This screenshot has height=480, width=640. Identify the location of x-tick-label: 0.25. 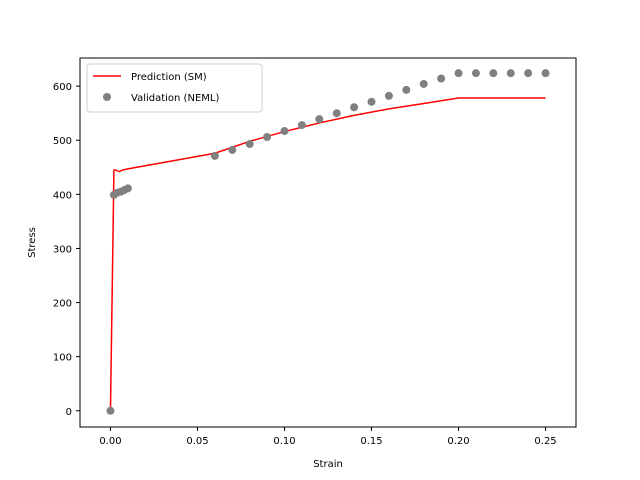
(545, 441).